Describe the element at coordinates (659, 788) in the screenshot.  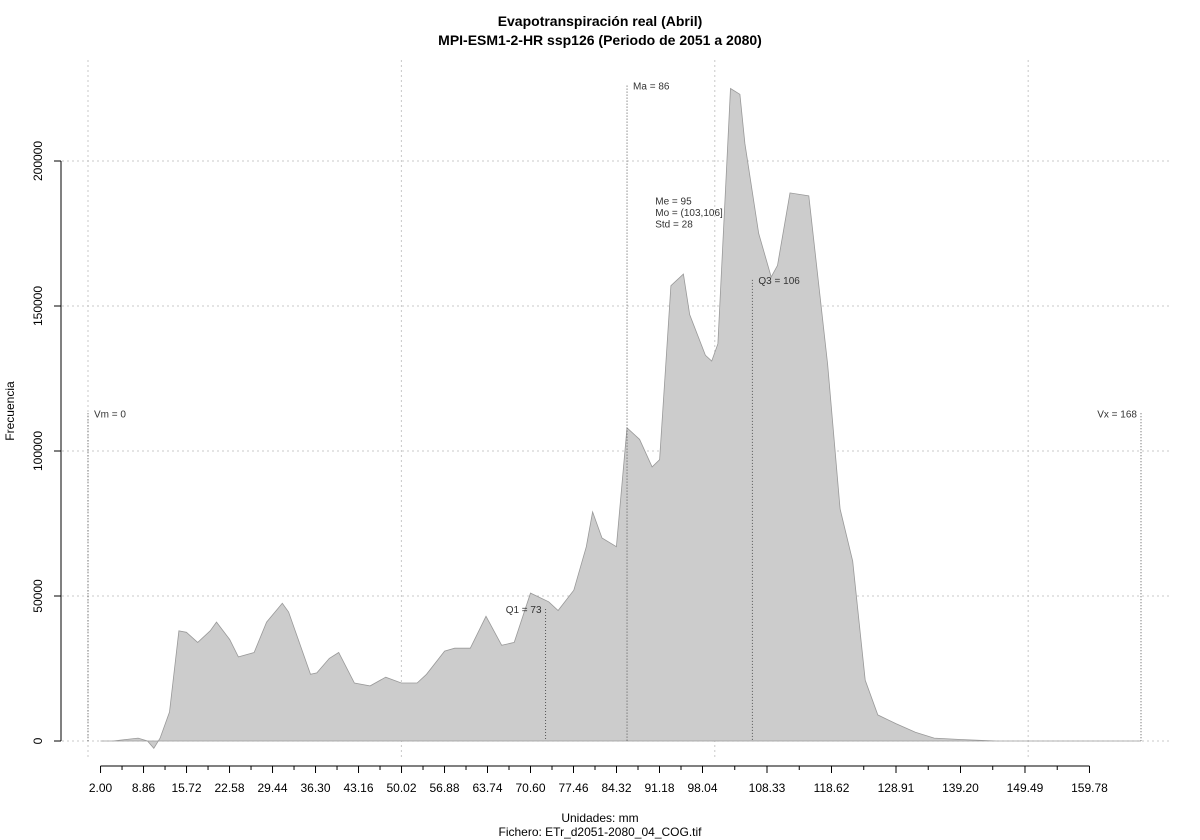
I see `x-tick-label: 91.18` at that location.